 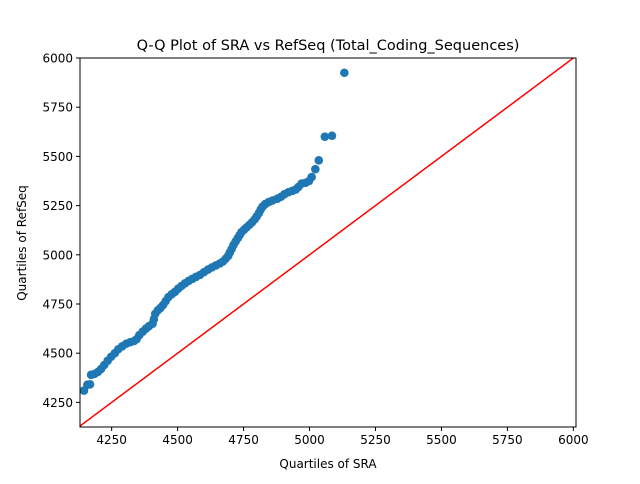 I want to click on y-tick-label: 6000, so click(x=57, y=59).